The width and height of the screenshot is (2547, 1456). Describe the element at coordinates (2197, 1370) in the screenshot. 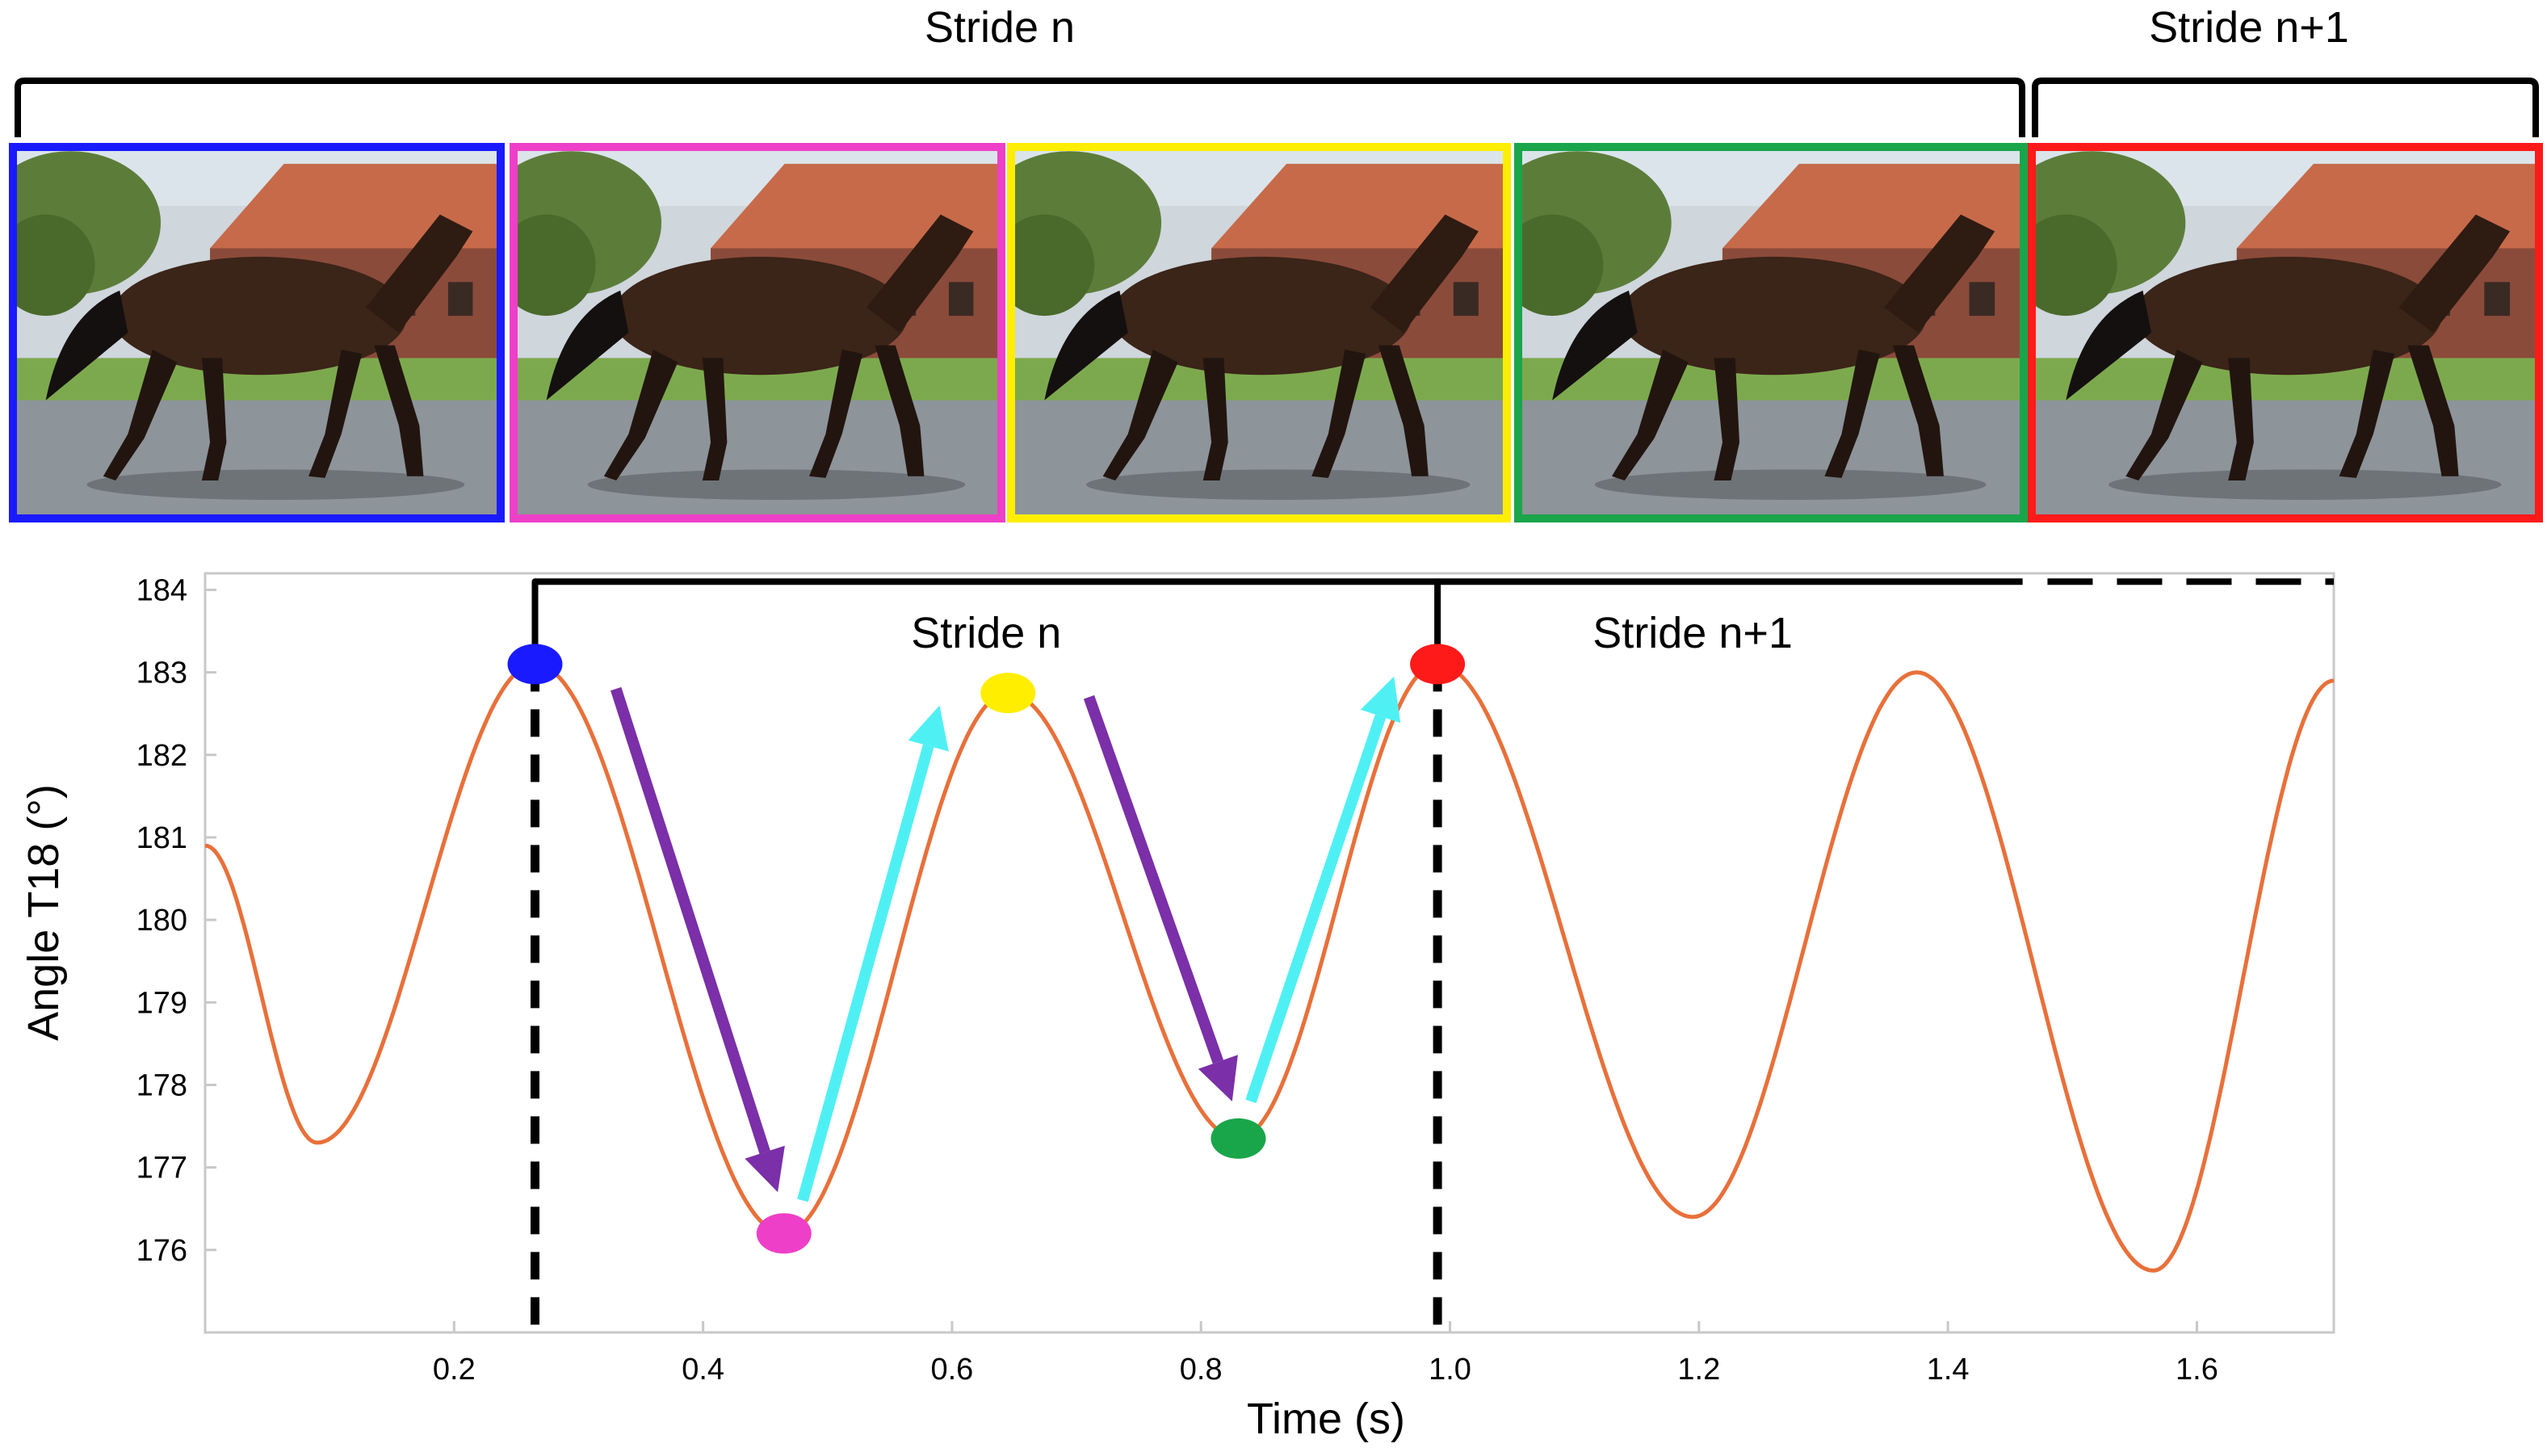

I see `x-tick-label: 1.6` at that location.